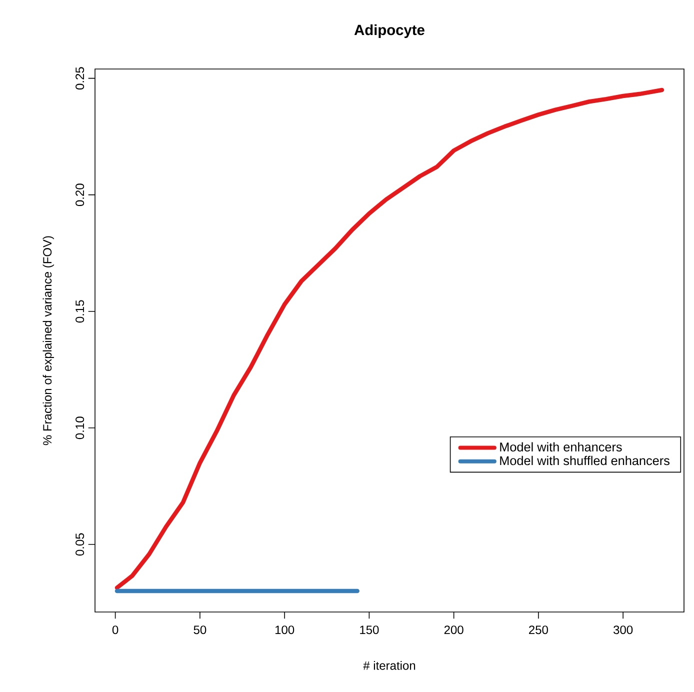  I want to click on legend-label: Model with enhancers, so click(561, 447).